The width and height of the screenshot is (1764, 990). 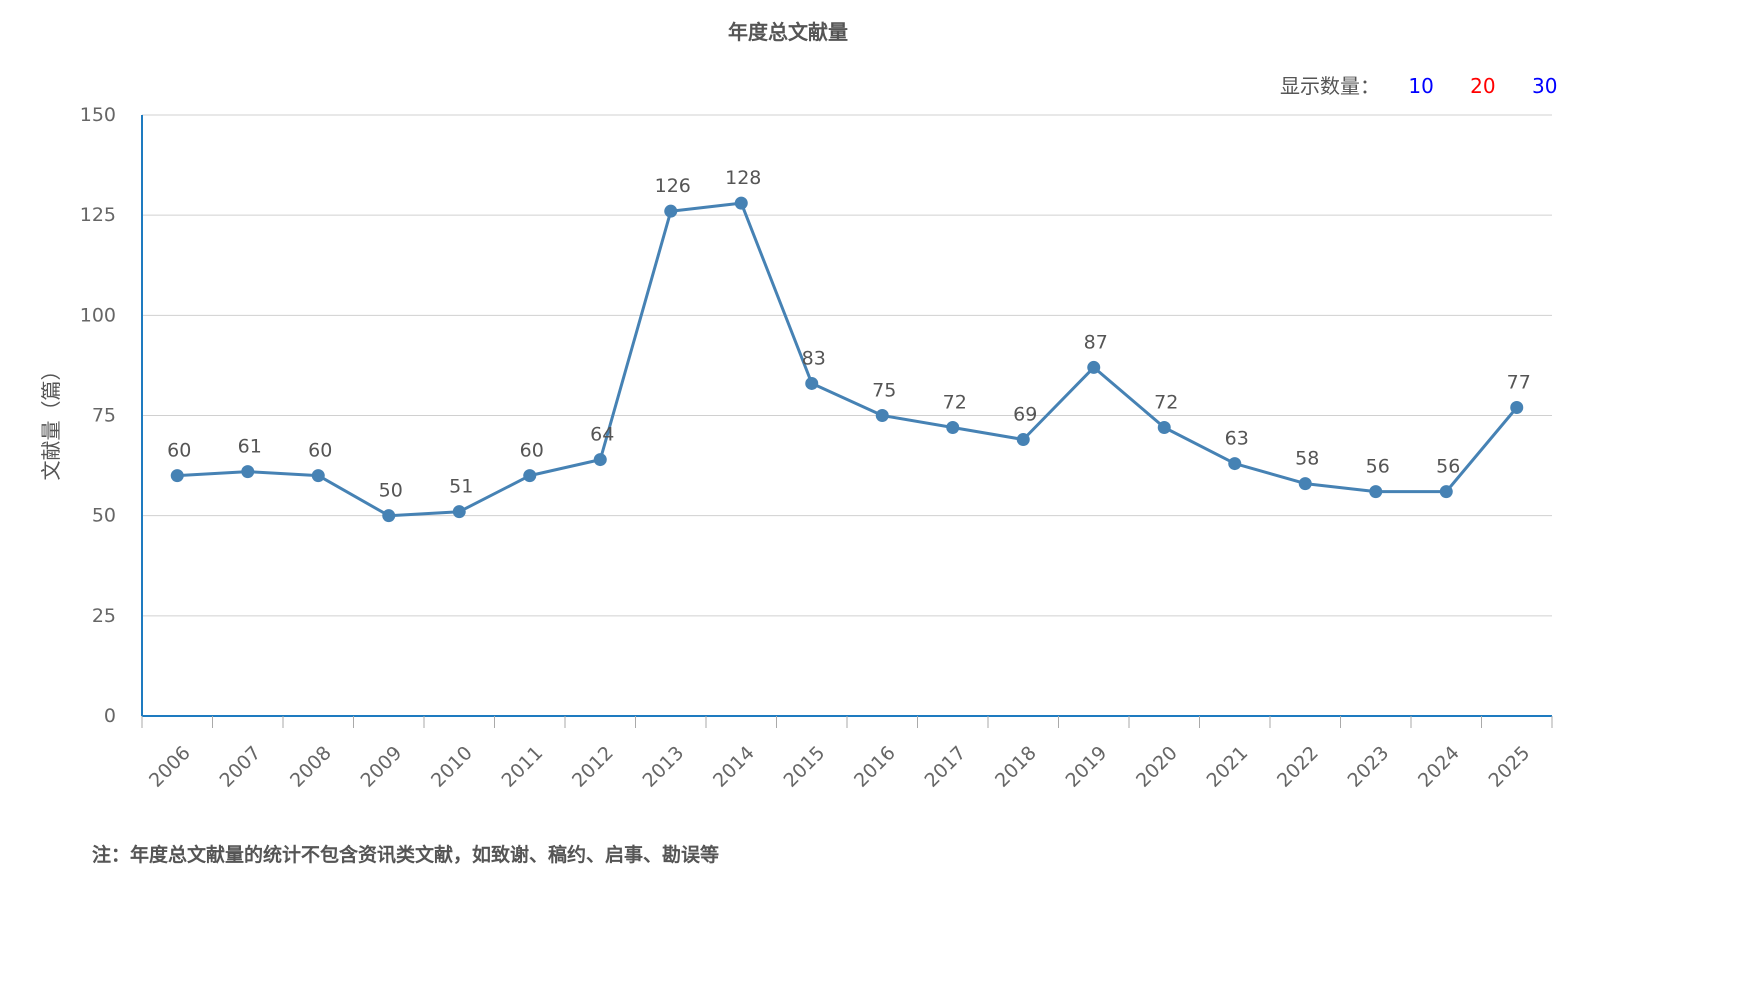 I want to click on x-tick-label: 2018, so click(x=1016, y=767).